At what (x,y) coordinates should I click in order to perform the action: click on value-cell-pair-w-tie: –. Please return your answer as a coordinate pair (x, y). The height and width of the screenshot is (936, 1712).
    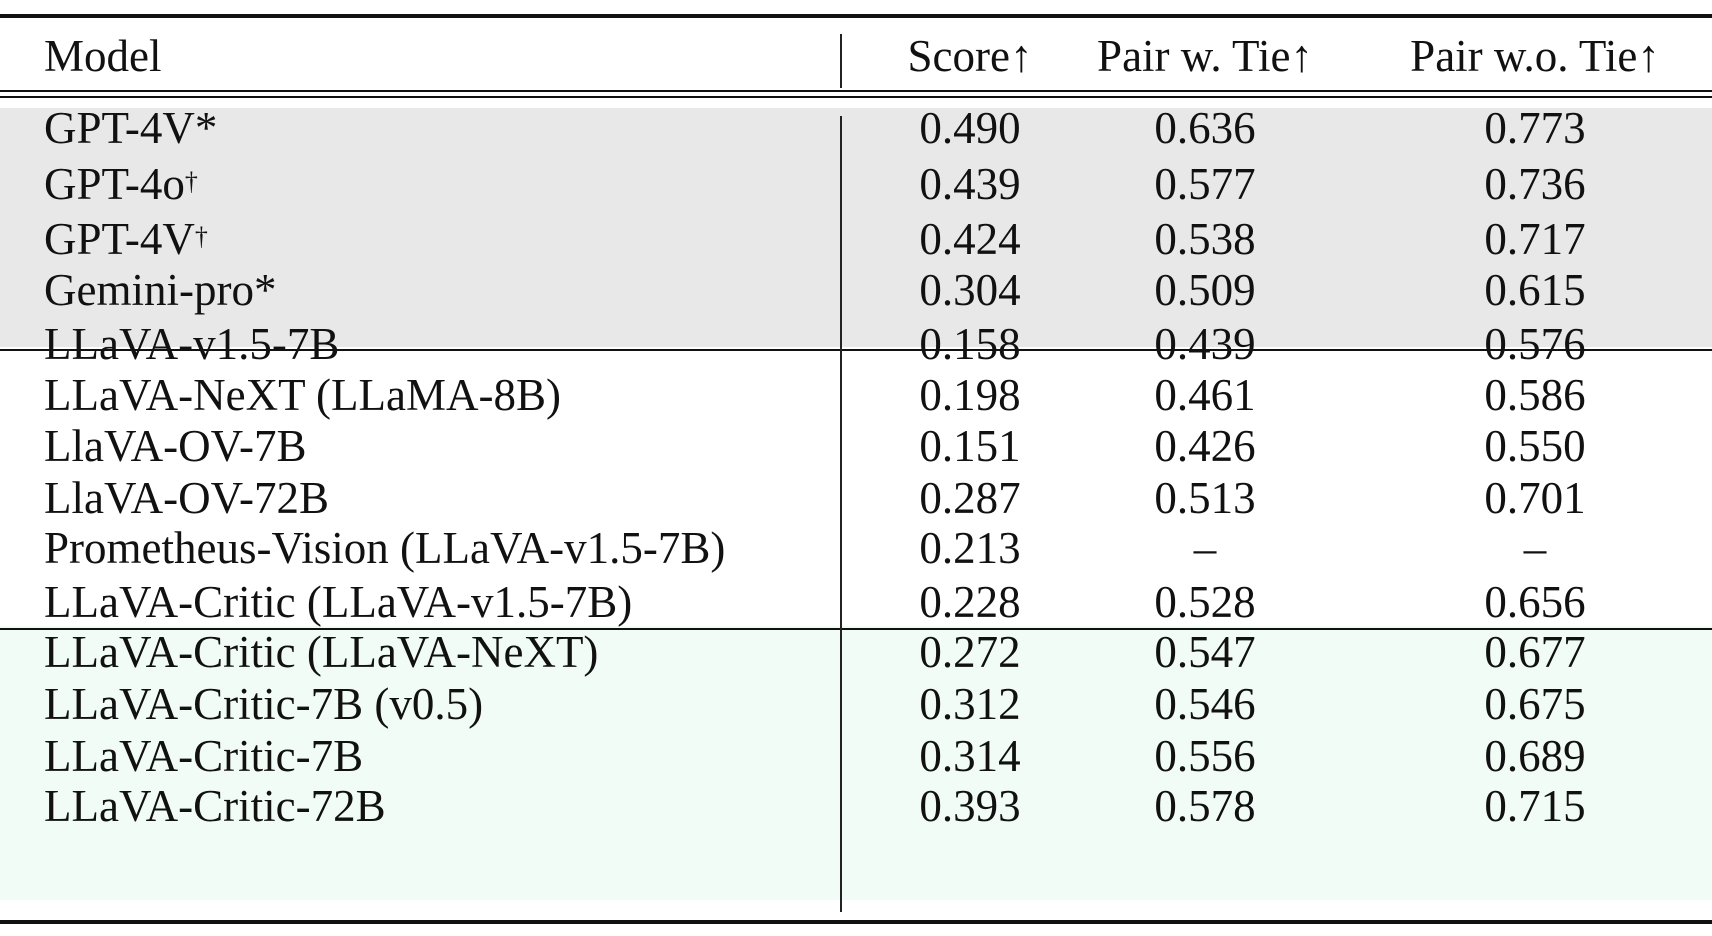
    Looking at the image, I should click on (1205, 548).